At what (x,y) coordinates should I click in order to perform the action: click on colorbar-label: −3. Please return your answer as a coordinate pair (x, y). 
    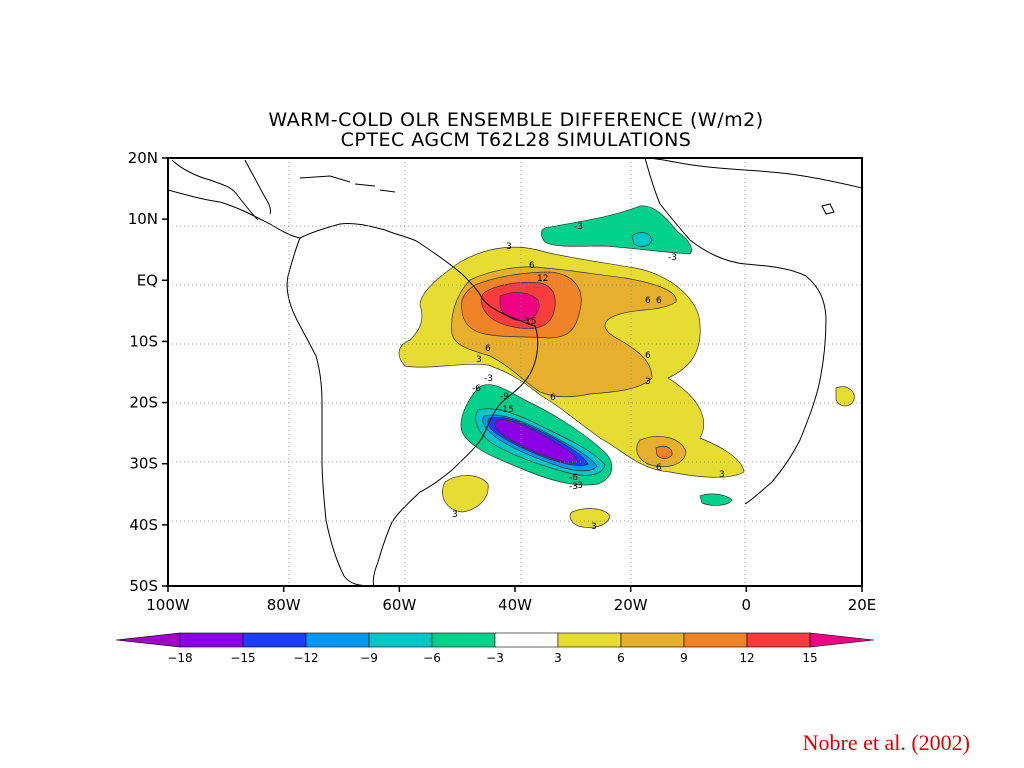
    Looking at the image, I should click on (495, 658).